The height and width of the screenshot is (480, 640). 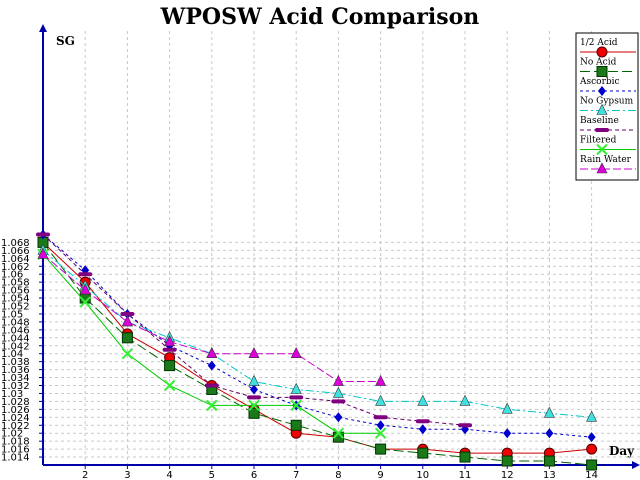 What do you see at coordinates (15, 283) in the screenshot?
I see `y-tick-label: 1.058` at bounding box center [15, 283].